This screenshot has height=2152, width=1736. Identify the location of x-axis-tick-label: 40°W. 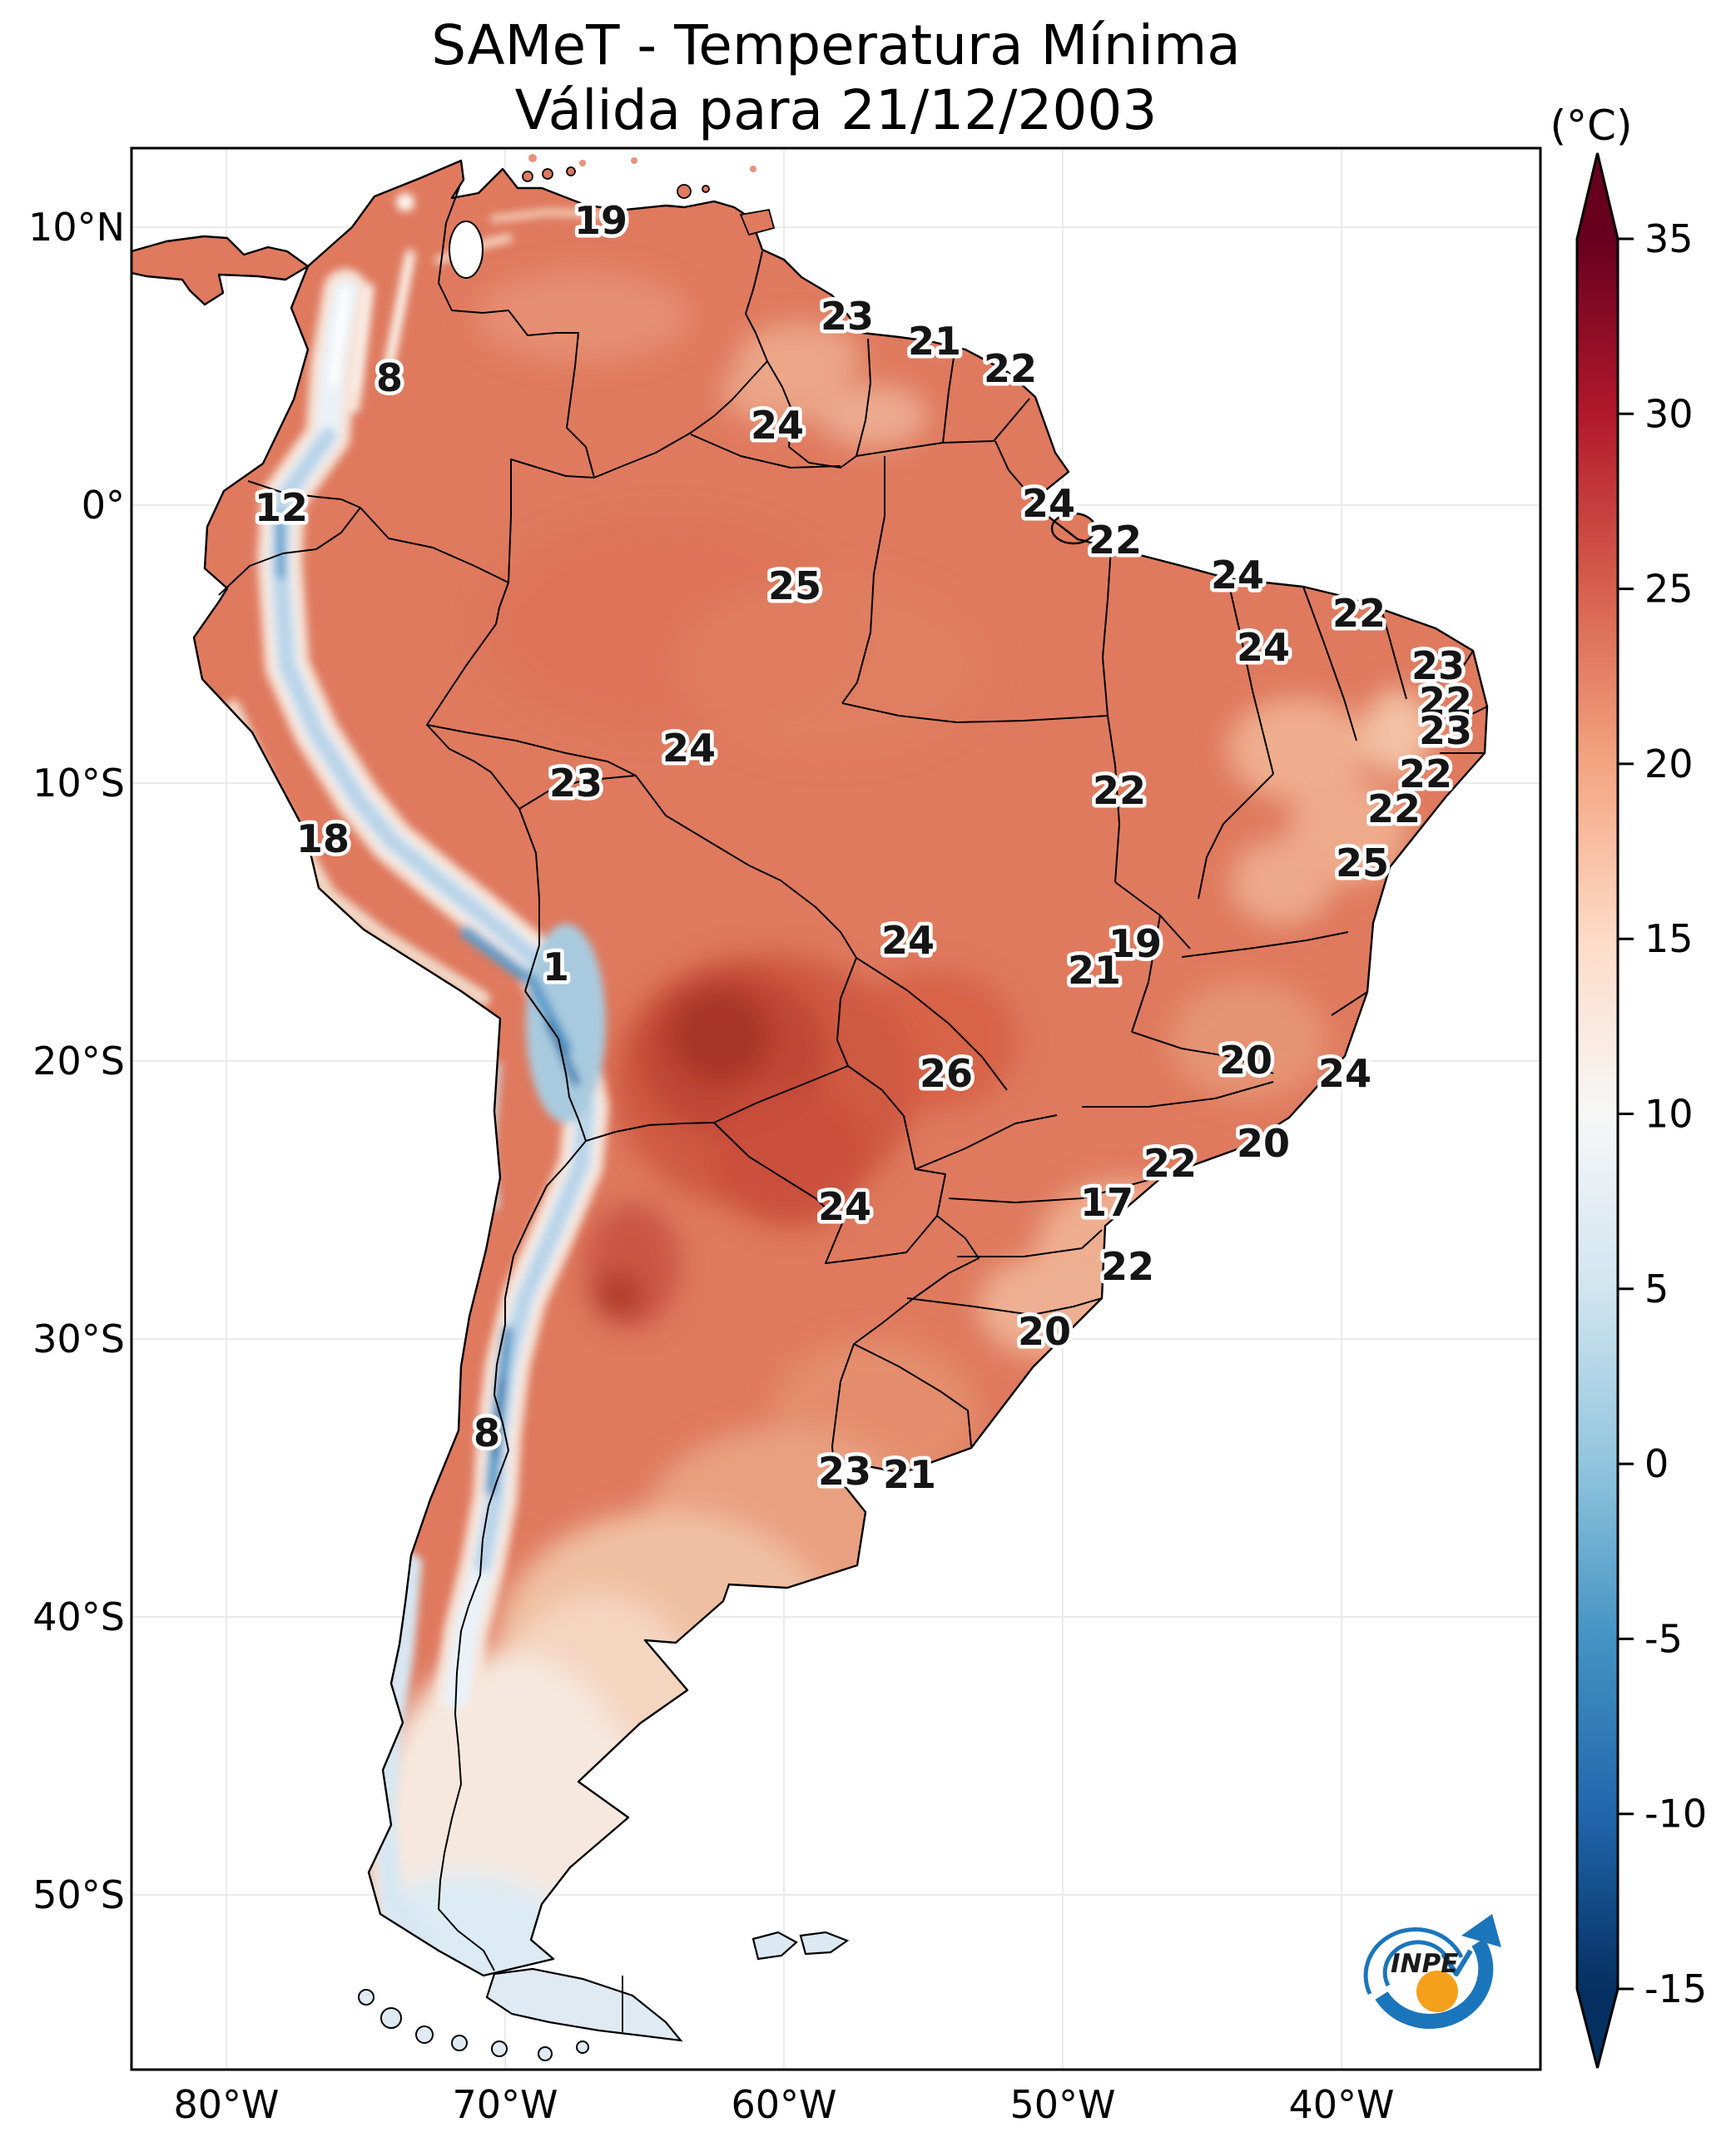
(1341, 2104).